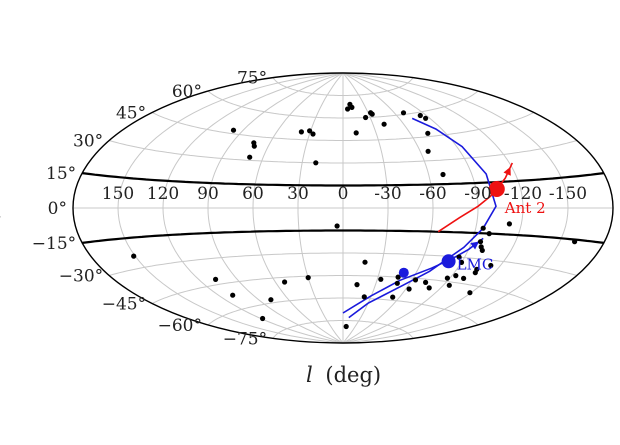 The width and height of the screenshot is (620, 445). What do you see at coordinates (298, 194) in the screenshot?
I see `longitude-tick-label: 30` at bounding box center [298, 194].